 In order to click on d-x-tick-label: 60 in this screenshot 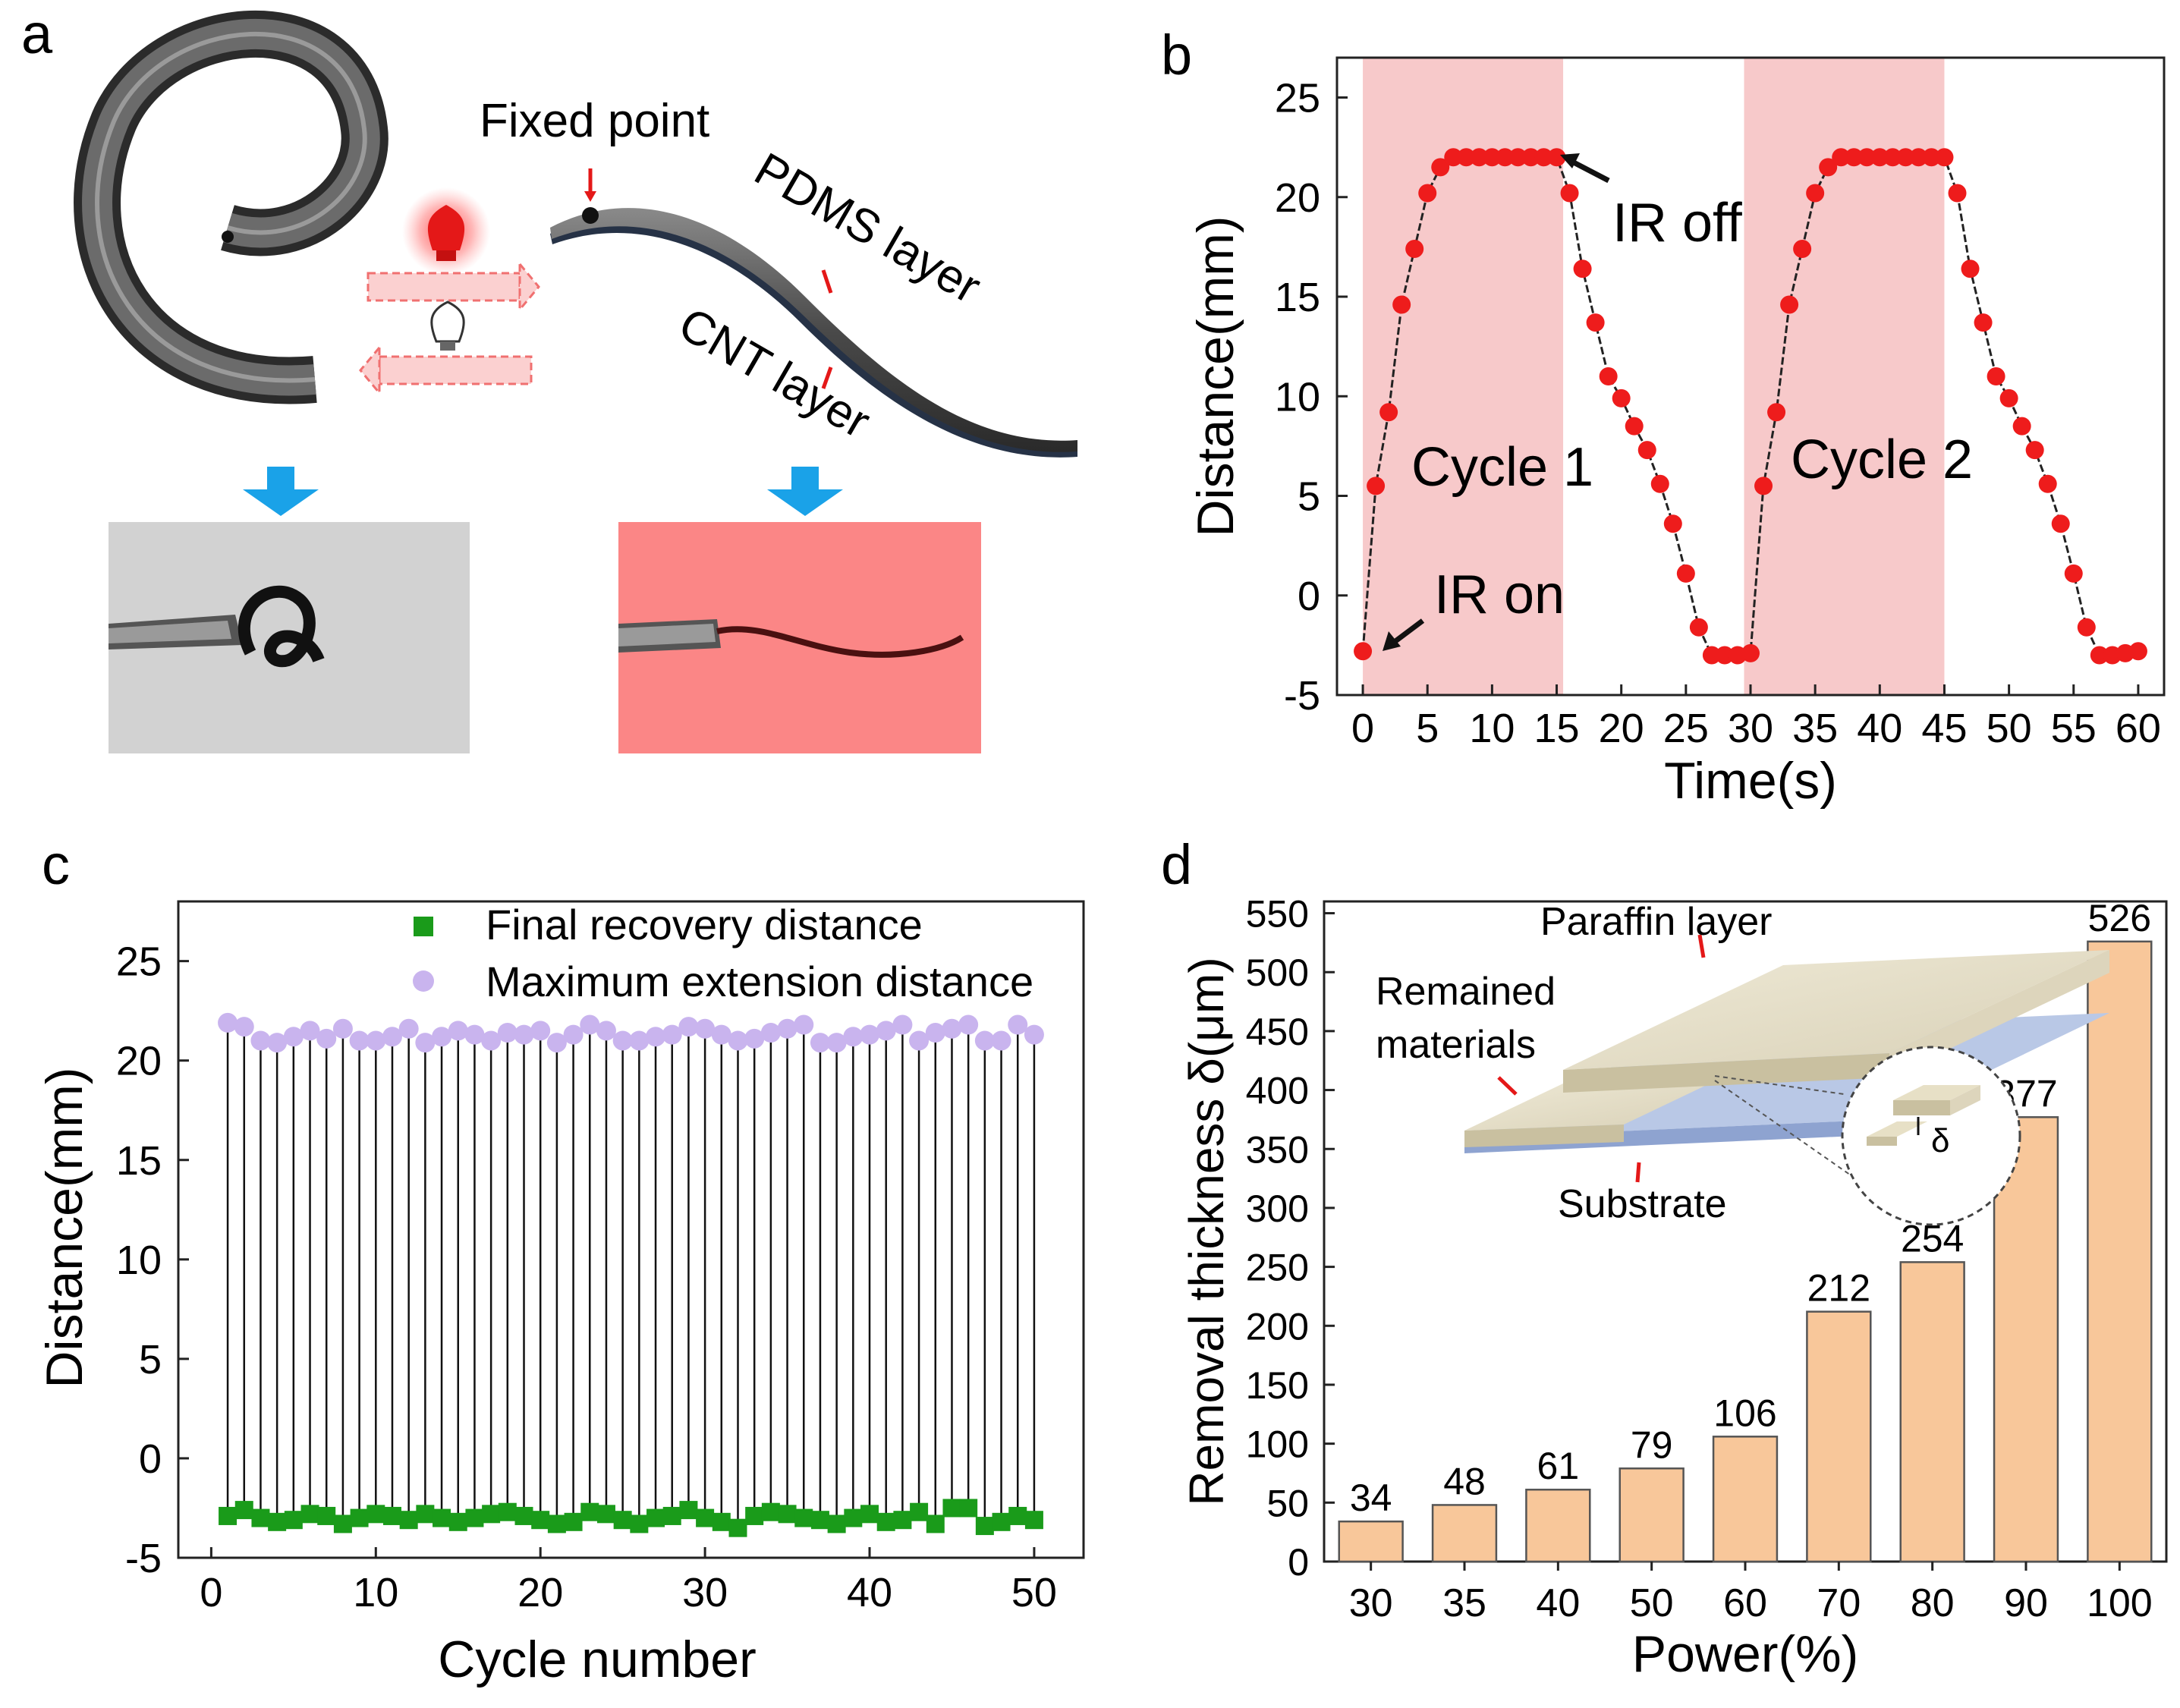, I will do `click(1745, 1603)`.